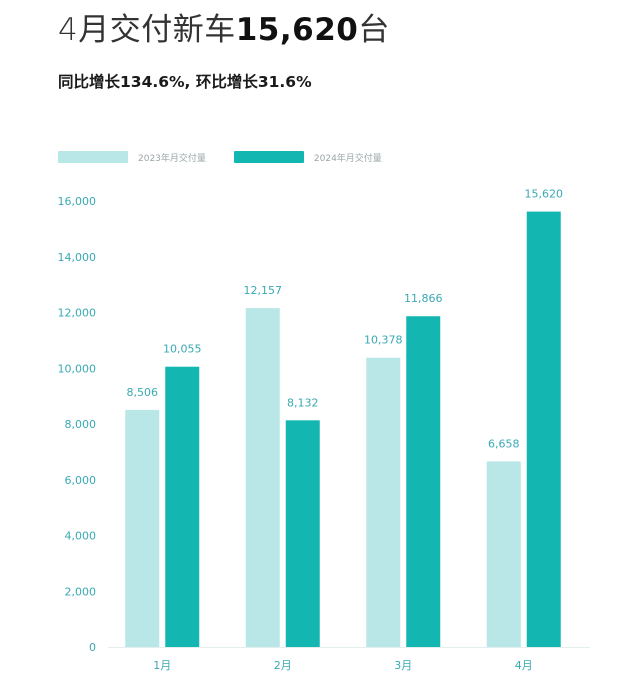 Image resolution: width=633 pixels, height=674 pixels. What do you see at coordinates (374, 30) in the screenshot?
I see `title-suffix: 台` at bounding box center [374, 30].